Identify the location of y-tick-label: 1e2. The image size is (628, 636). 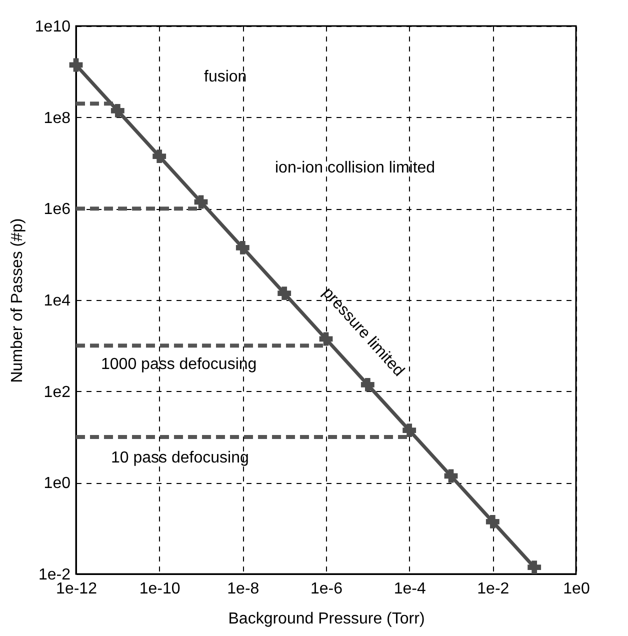
(57, 392).